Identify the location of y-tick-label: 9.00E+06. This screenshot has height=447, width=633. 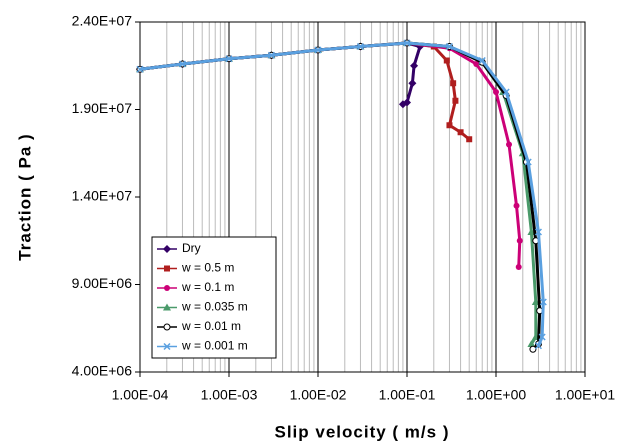
(102, 283).